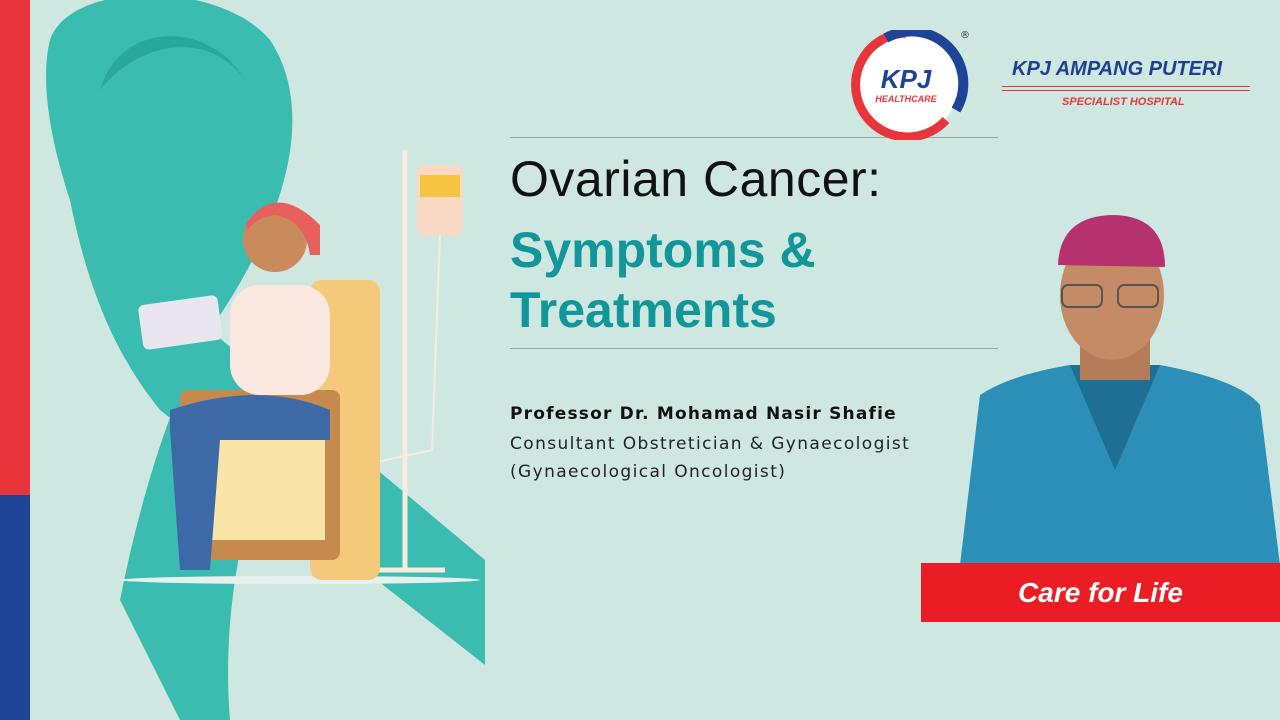 The image size is (1280, 720). Describe the element at coordinates (663, 280) in the screenshot. I see `title-highlight: Symptoms & Treatments` at that location.